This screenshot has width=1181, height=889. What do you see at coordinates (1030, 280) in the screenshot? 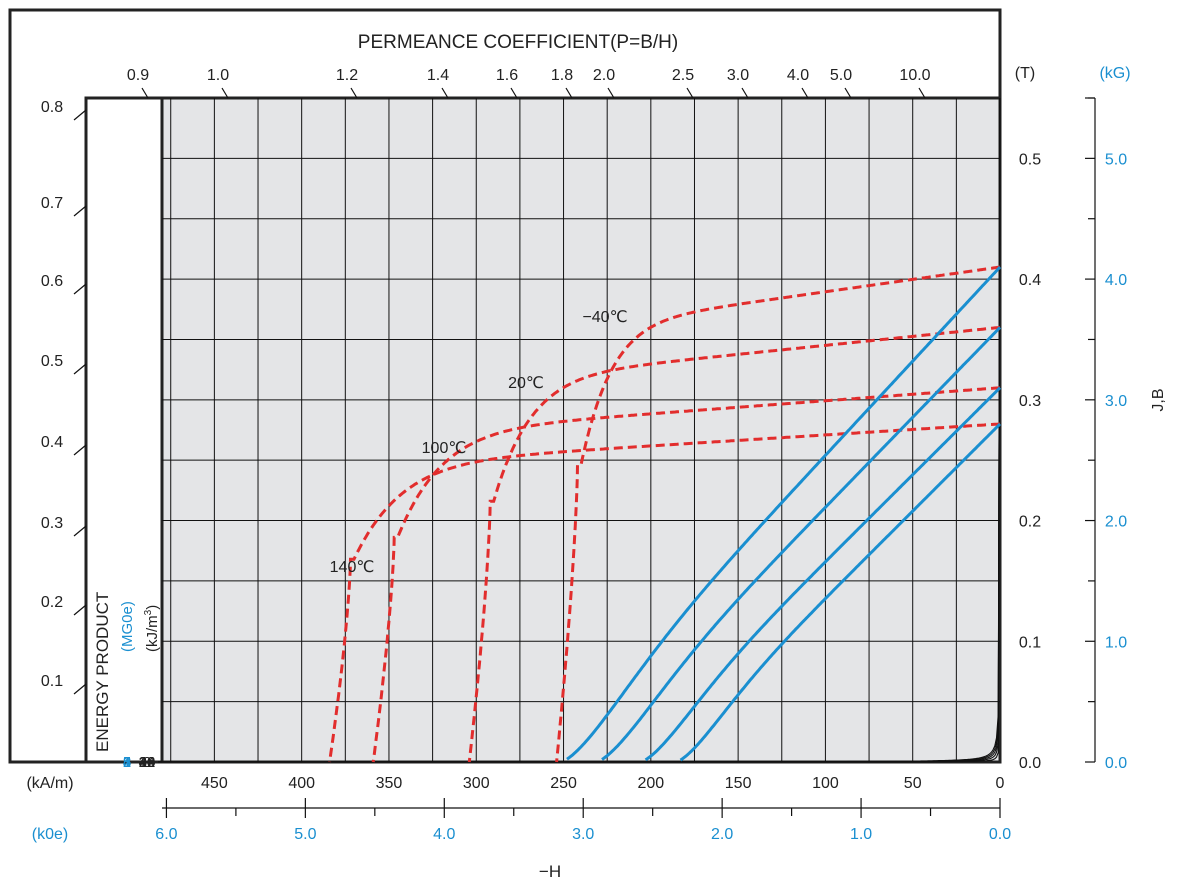
I see `y-tick-tesla-label: 0.4` at bounding box center [1030, 280].